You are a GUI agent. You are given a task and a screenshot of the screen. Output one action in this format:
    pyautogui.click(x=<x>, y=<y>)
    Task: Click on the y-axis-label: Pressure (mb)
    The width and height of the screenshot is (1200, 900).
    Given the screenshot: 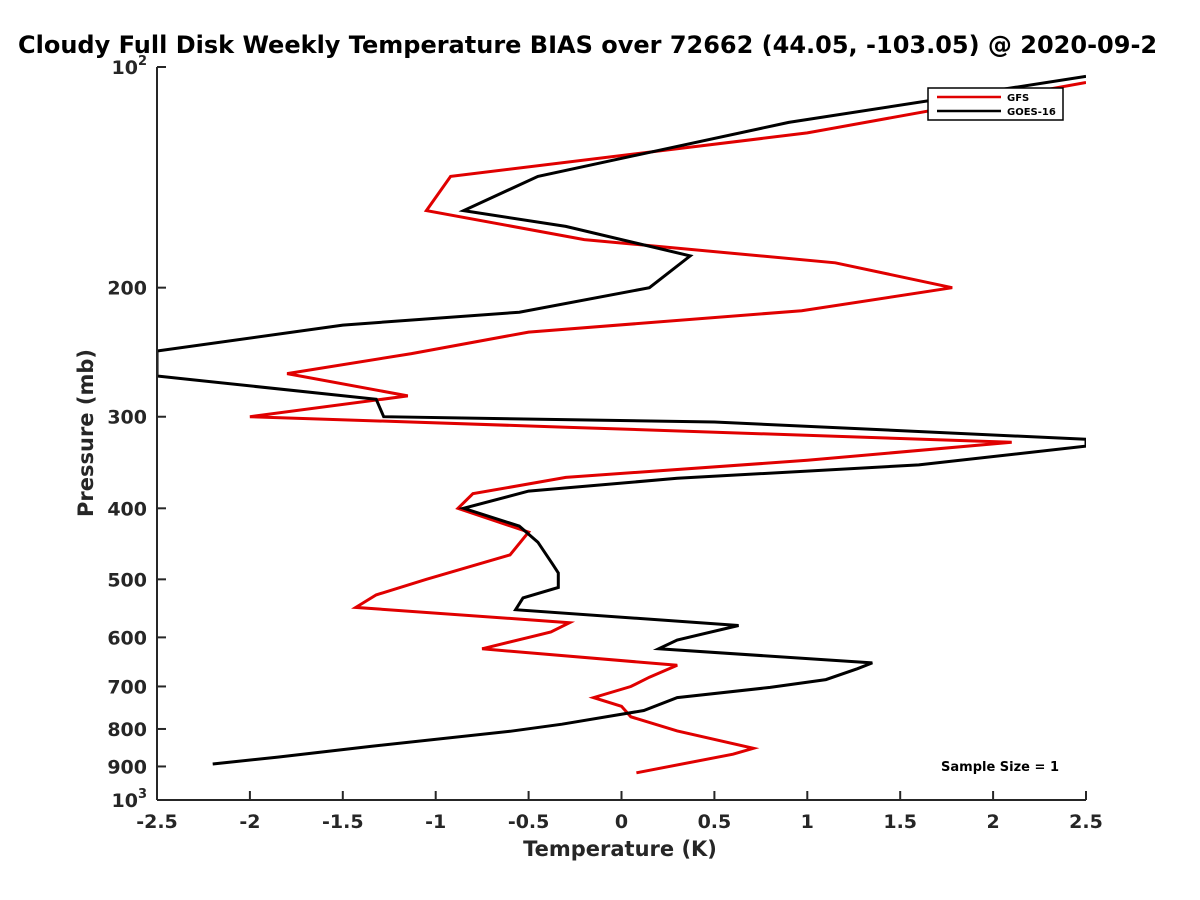 What is the action you would take?
    pyautogui.click(x=86, y=433)
    